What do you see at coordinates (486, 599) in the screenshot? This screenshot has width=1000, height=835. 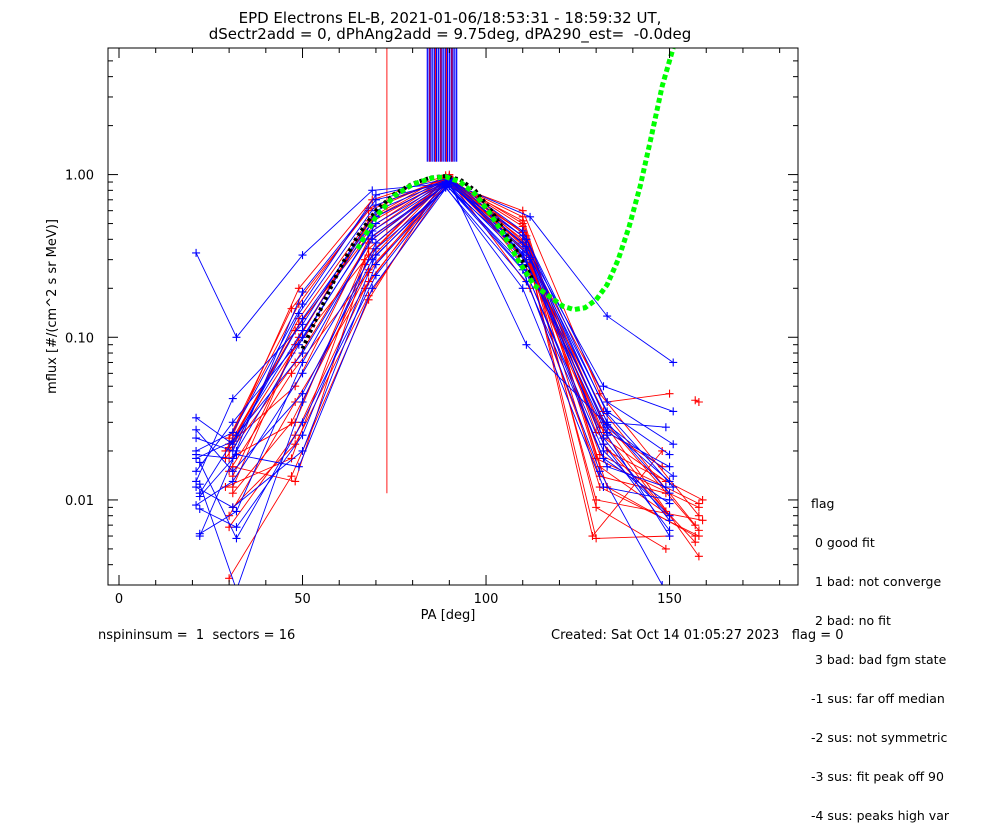 I see `x-tick-label: 100` at bounding box center [486, 599].